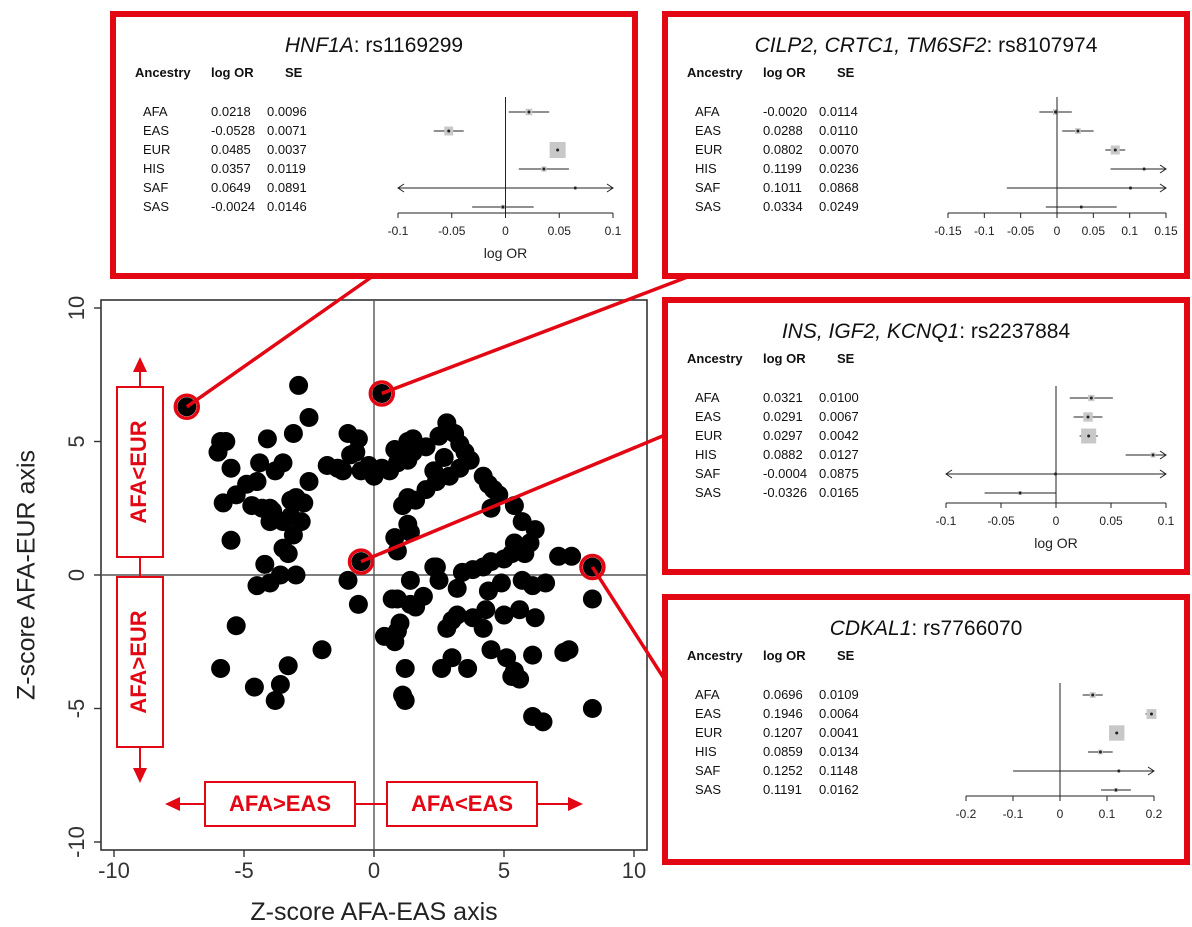 Image resolution: width=1192 pixels, height=927 pixels. What do you see at coordinates (839, 492) in the screenshot?
I see `row-se: 0.0165` at bounding box center [839, 492].